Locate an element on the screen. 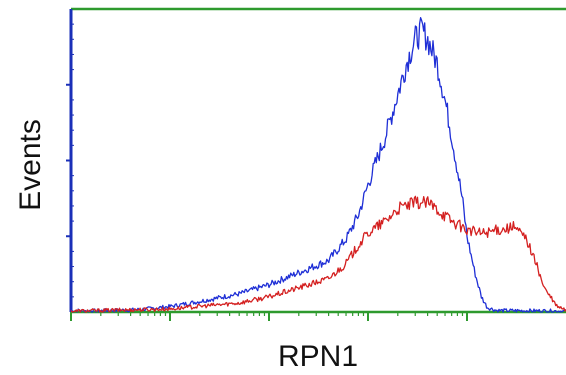 The width and height of the screenshot is (566, 375). y-axis-title: Events is located at coordinates (30, 165).